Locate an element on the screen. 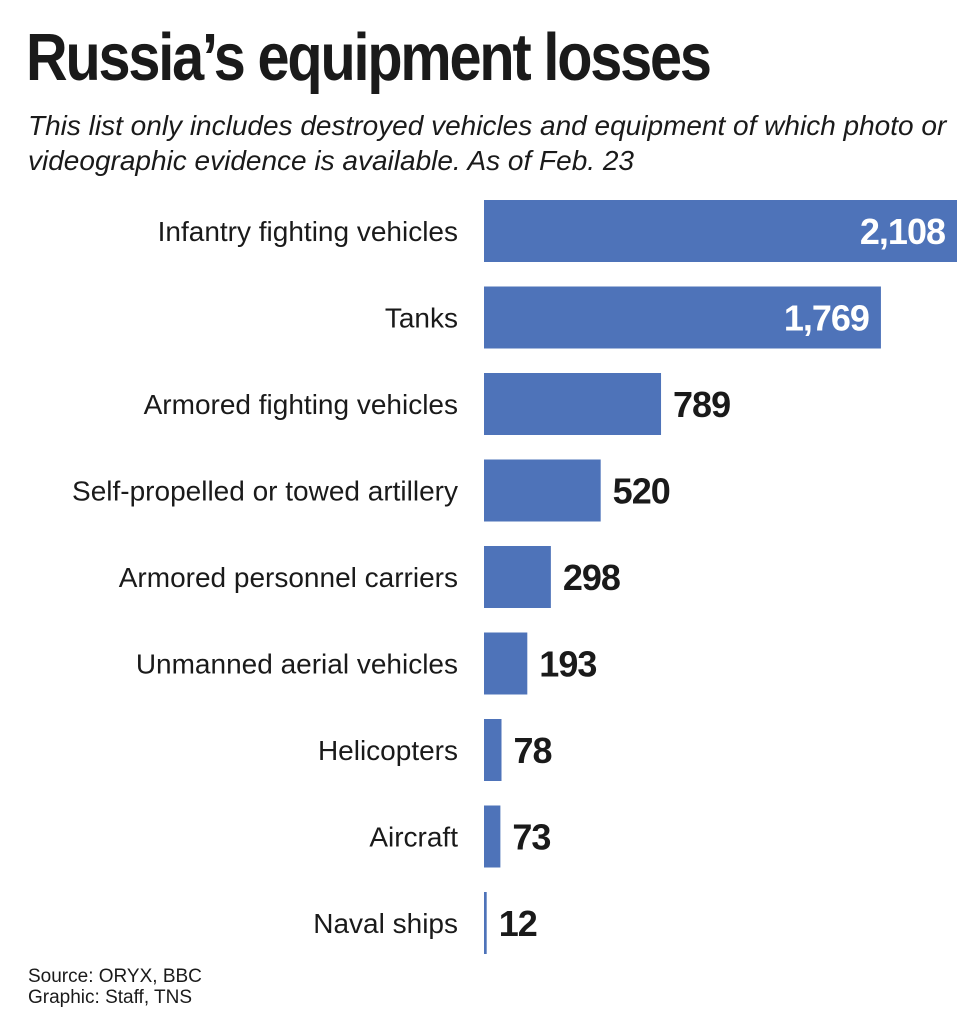 Image resolution: width=957 pixels, height=1024 pixels. category-label: Tanks is located at coordinates (421, 318).